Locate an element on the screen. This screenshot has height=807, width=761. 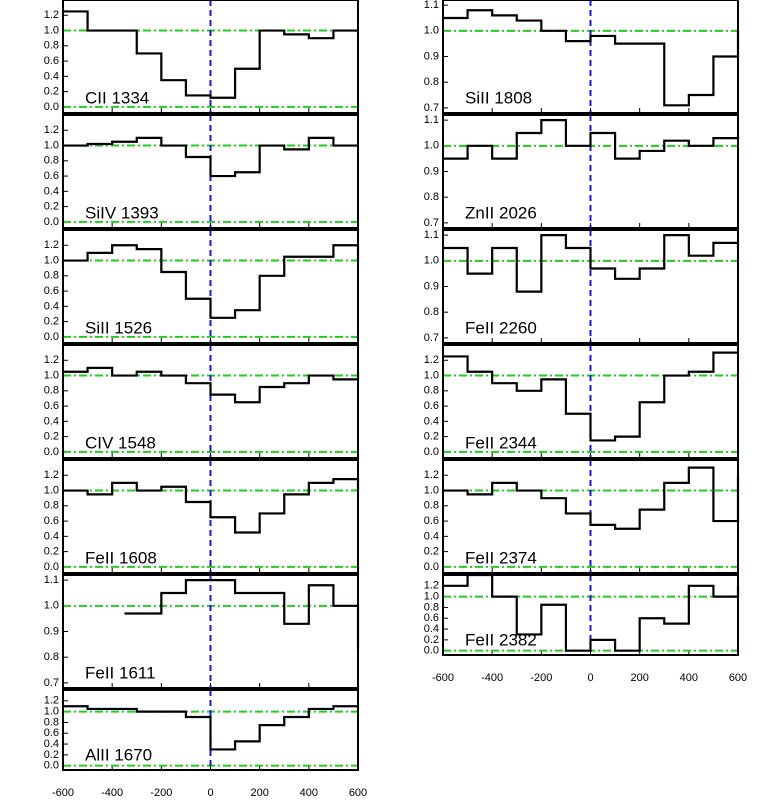
x-tick-label: -400 is located at coordinates (492, 678).